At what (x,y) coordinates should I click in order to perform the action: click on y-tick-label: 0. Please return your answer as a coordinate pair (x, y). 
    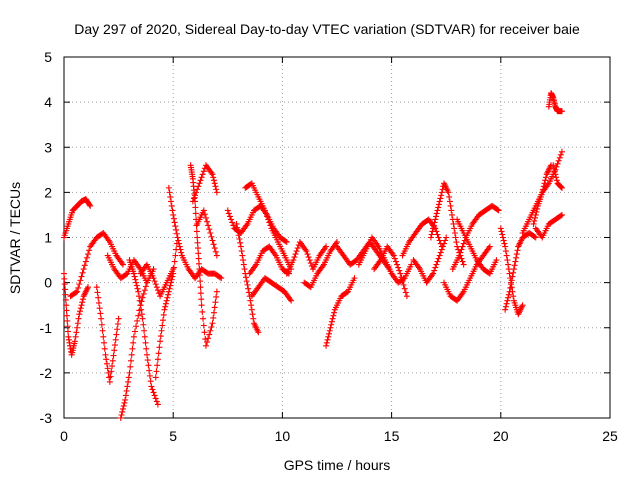
    Looking at the image, I should click on (48, 283).